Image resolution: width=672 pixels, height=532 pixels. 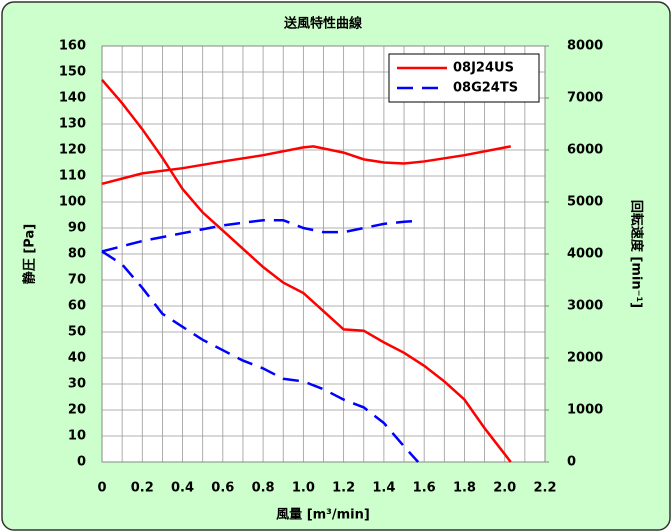 What do you see at coordinates (424, 488) in the screenshot?
I see `x-tick-label: 1.6` at bounding box center [424, 488].